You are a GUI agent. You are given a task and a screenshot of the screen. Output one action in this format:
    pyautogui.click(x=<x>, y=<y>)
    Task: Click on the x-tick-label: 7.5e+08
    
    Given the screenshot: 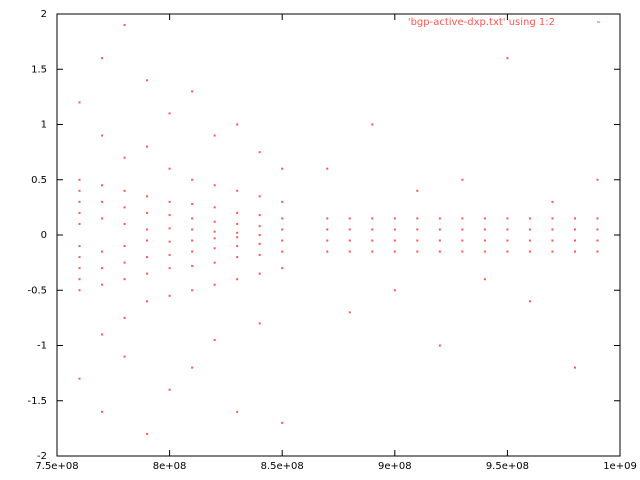 What is the action you would take?
    pyautogui.click(x=56, y=466)
    